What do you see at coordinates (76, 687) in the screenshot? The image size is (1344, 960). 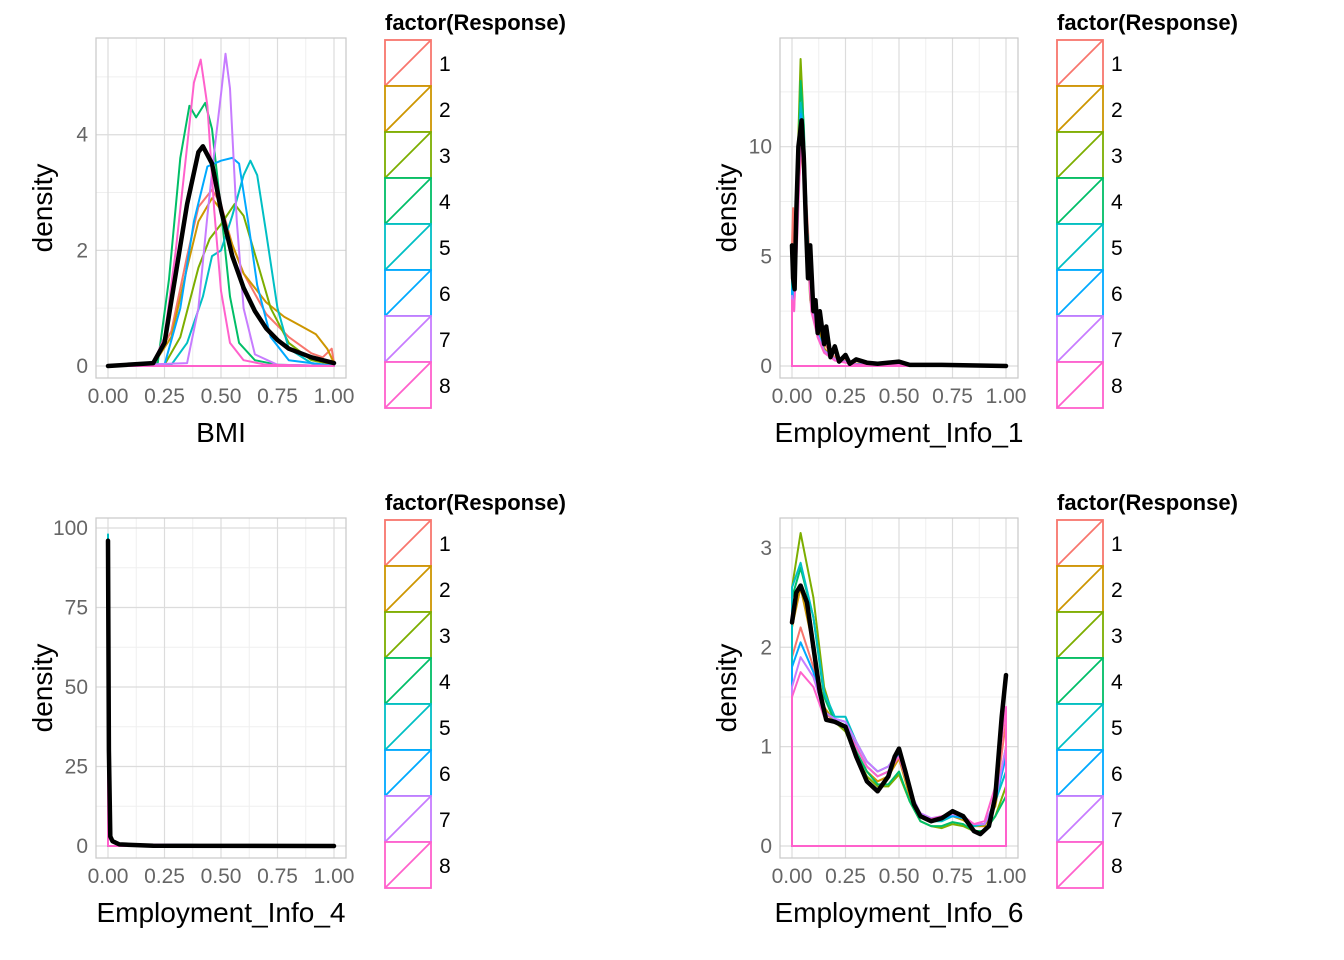 I see `y-tick-label: 50` at bounding box center [76, 687].